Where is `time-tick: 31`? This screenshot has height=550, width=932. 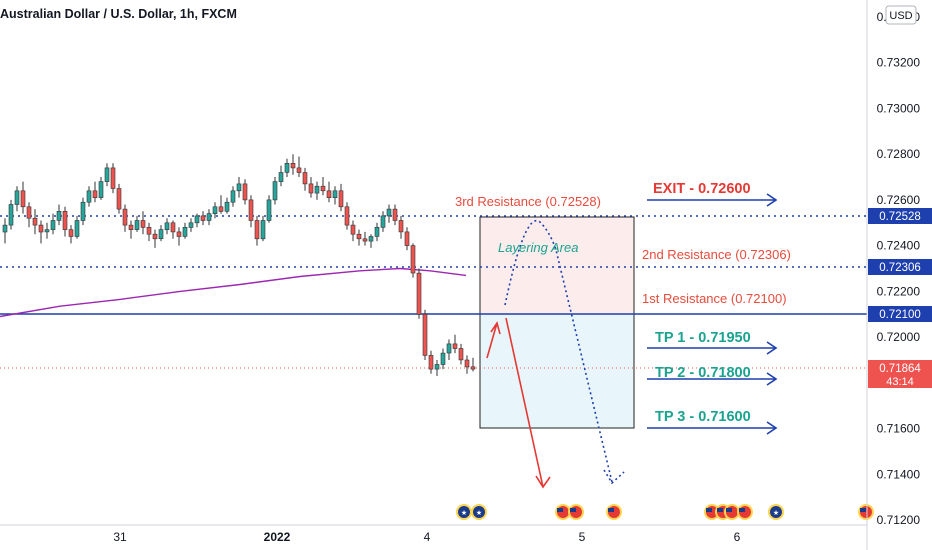 time-tick: 31 is located at coordinates (120, 537).